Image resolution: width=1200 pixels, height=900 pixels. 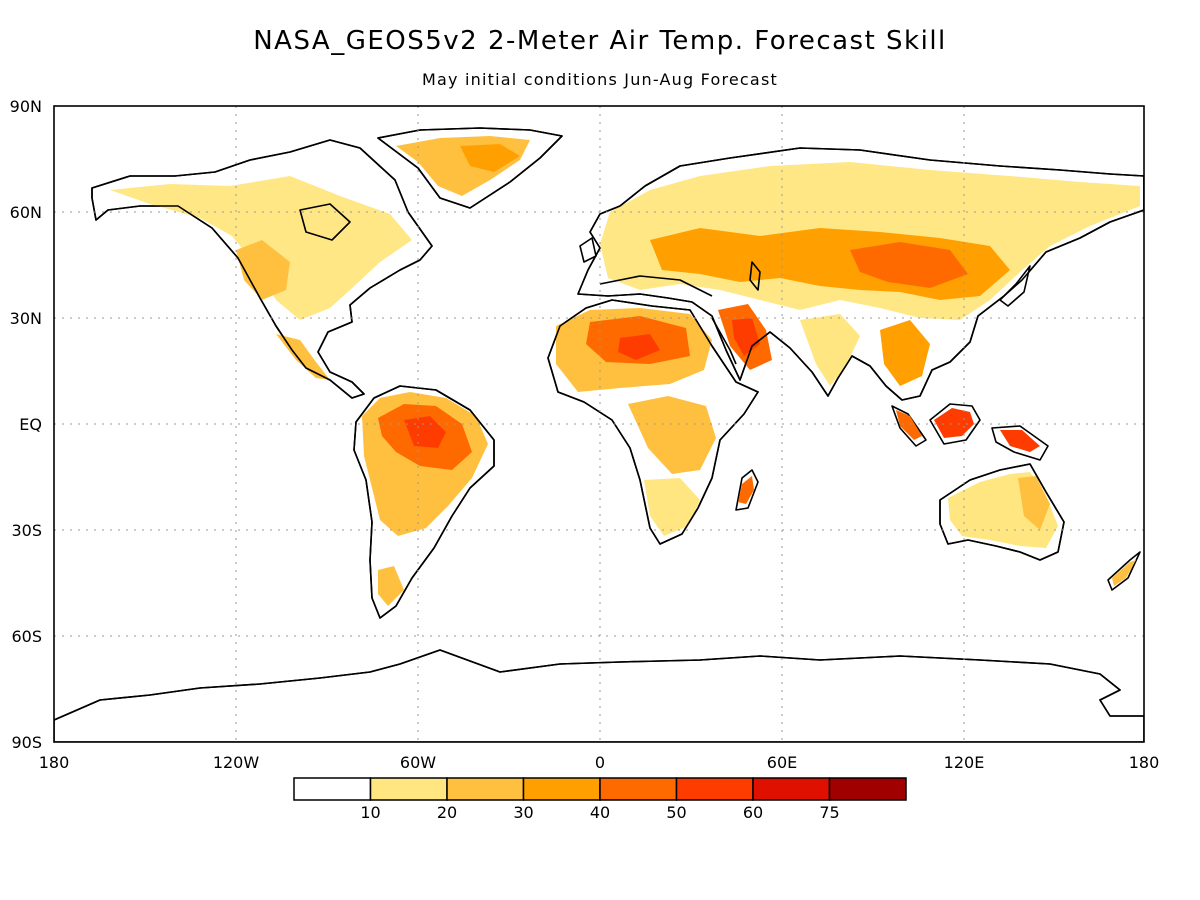 I want to click on outline-antarctica, so click(x=599, y=685).